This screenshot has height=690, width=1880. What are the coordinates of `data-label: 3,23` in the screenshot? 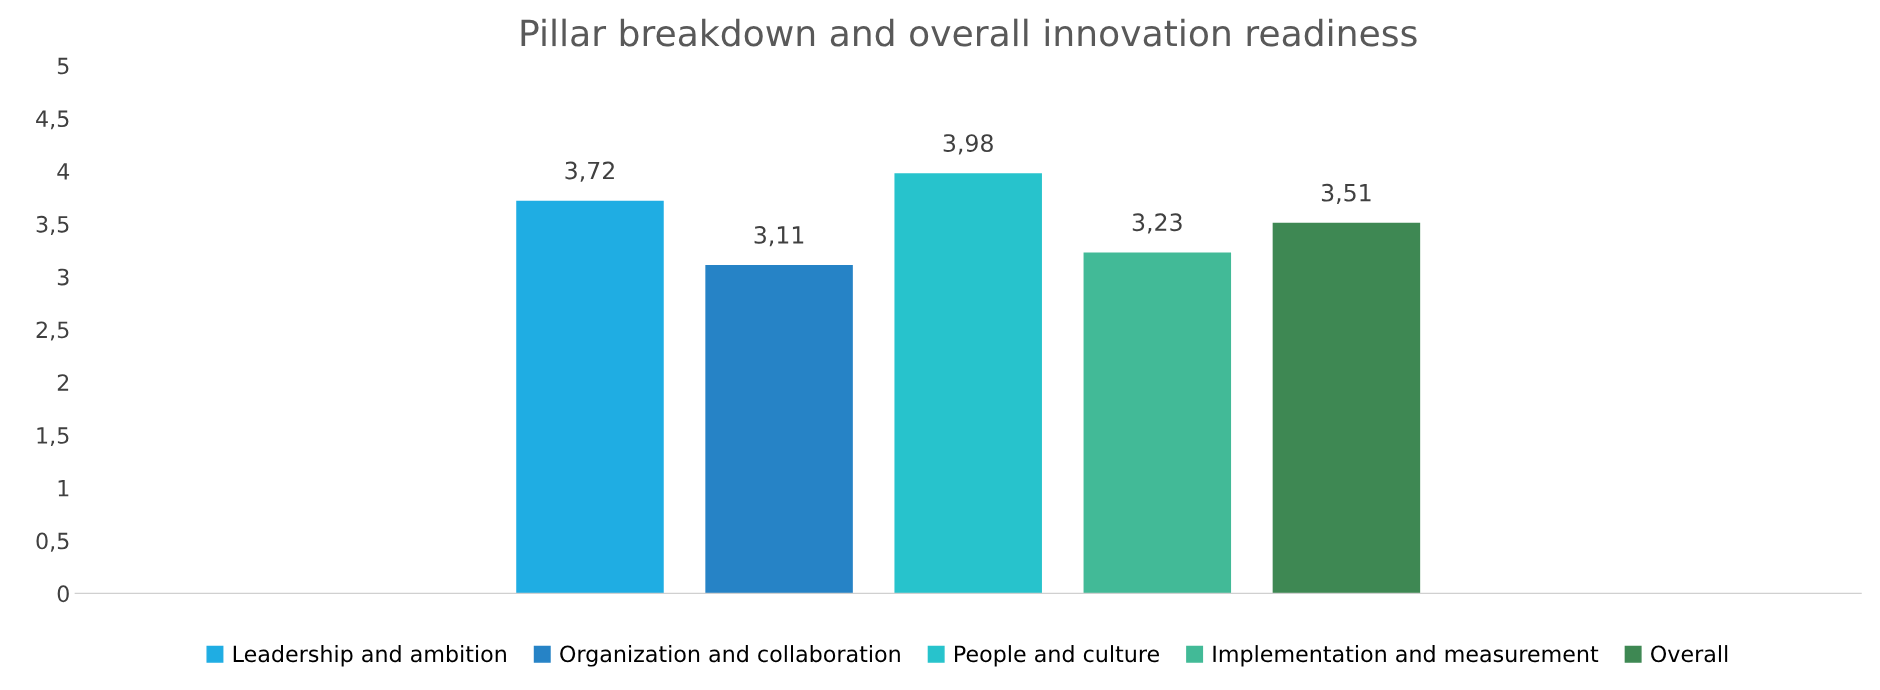 It's located at (1157, 223).